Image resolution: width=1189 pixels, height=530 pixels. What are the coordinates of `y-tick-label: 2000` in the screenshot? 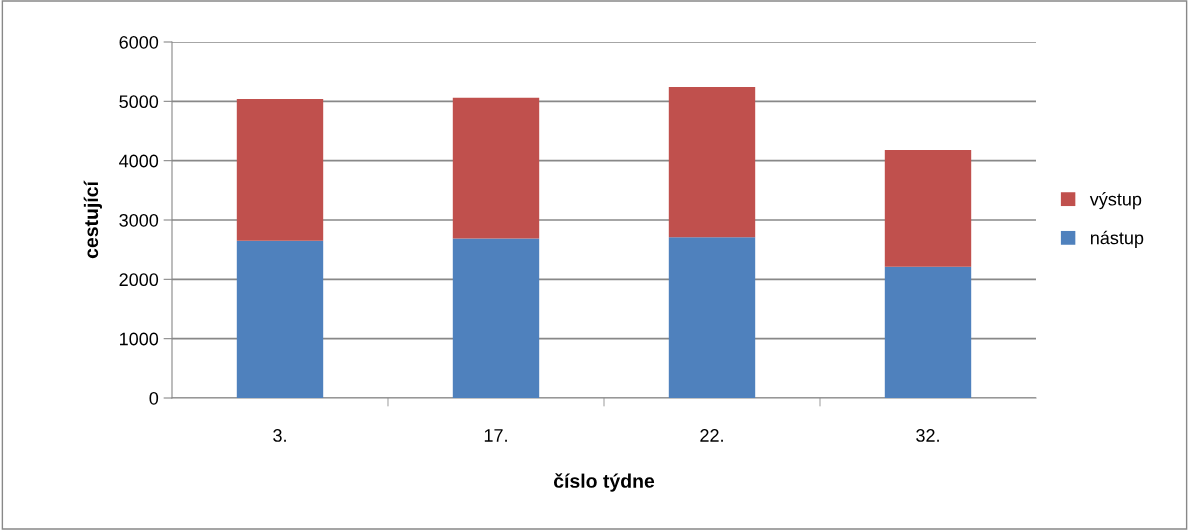 It's located at (139, 280).